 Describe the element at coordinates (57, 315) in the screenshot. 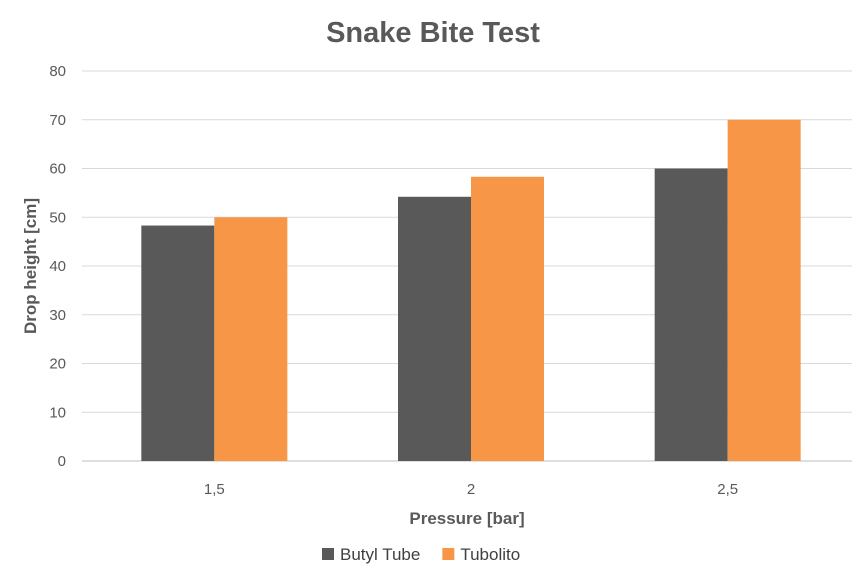

I see `y-tick-label: 30` at that location.